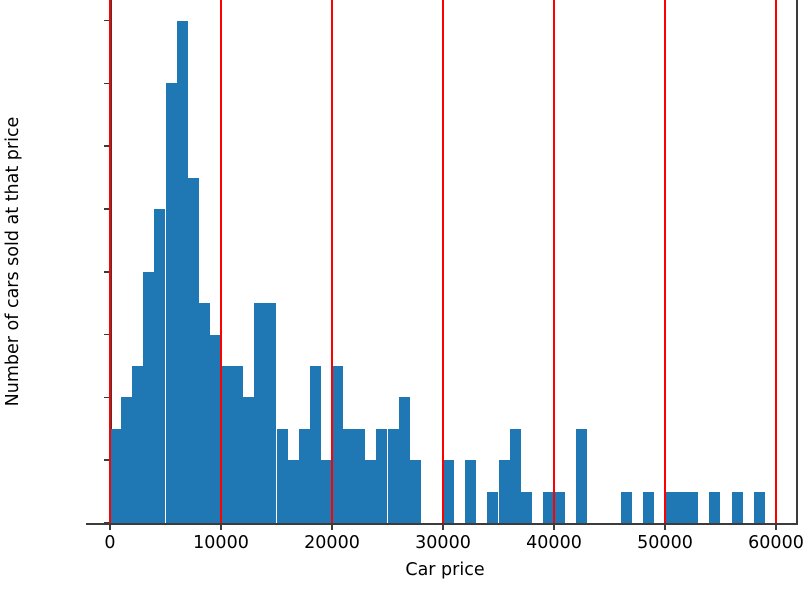  Describe the element at coordinates (797, 261) in the screenshot. I see `right-spine` at that location.